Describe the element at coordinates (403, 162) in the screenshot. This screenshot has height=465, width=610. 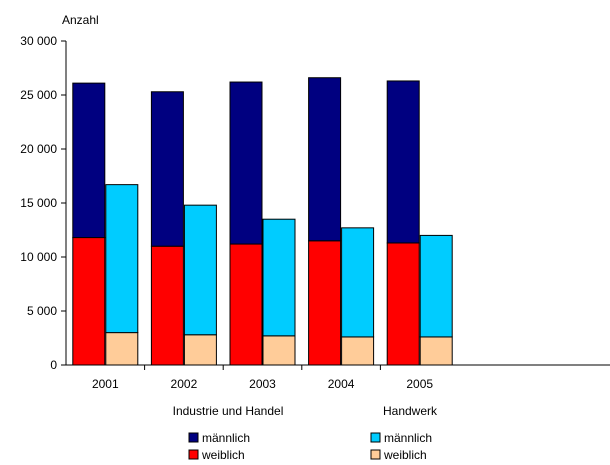
I see `bar-industrie-und-handel-maennlich-2005` at that location.